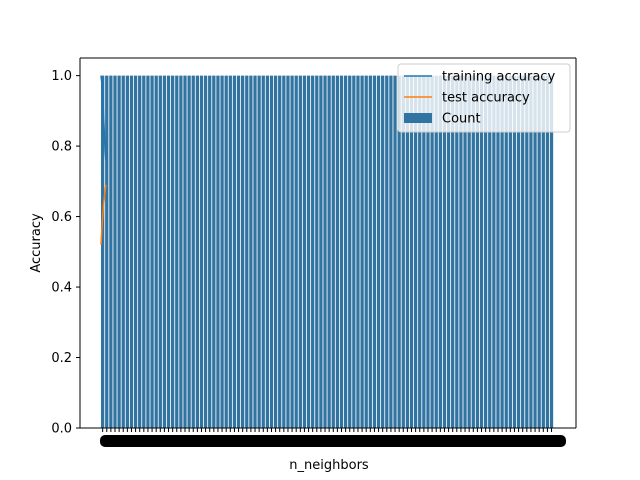 Image resolution: width=640 pixels, height=480 pixels. Describe the element at coordinates (418, 118) in the screenshot. I see `legend-patch-swatch` at that location.